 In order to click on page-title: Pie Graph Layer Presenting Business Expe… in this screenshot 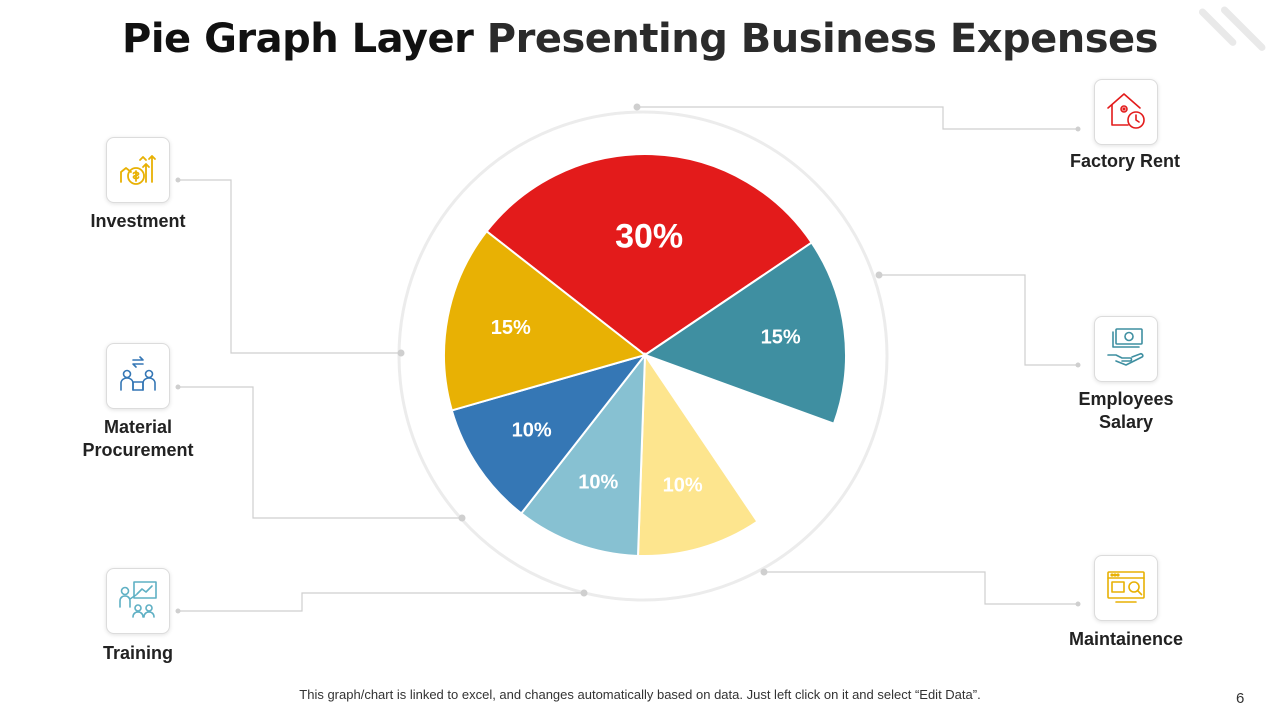, I will do `click(640, 39)`.